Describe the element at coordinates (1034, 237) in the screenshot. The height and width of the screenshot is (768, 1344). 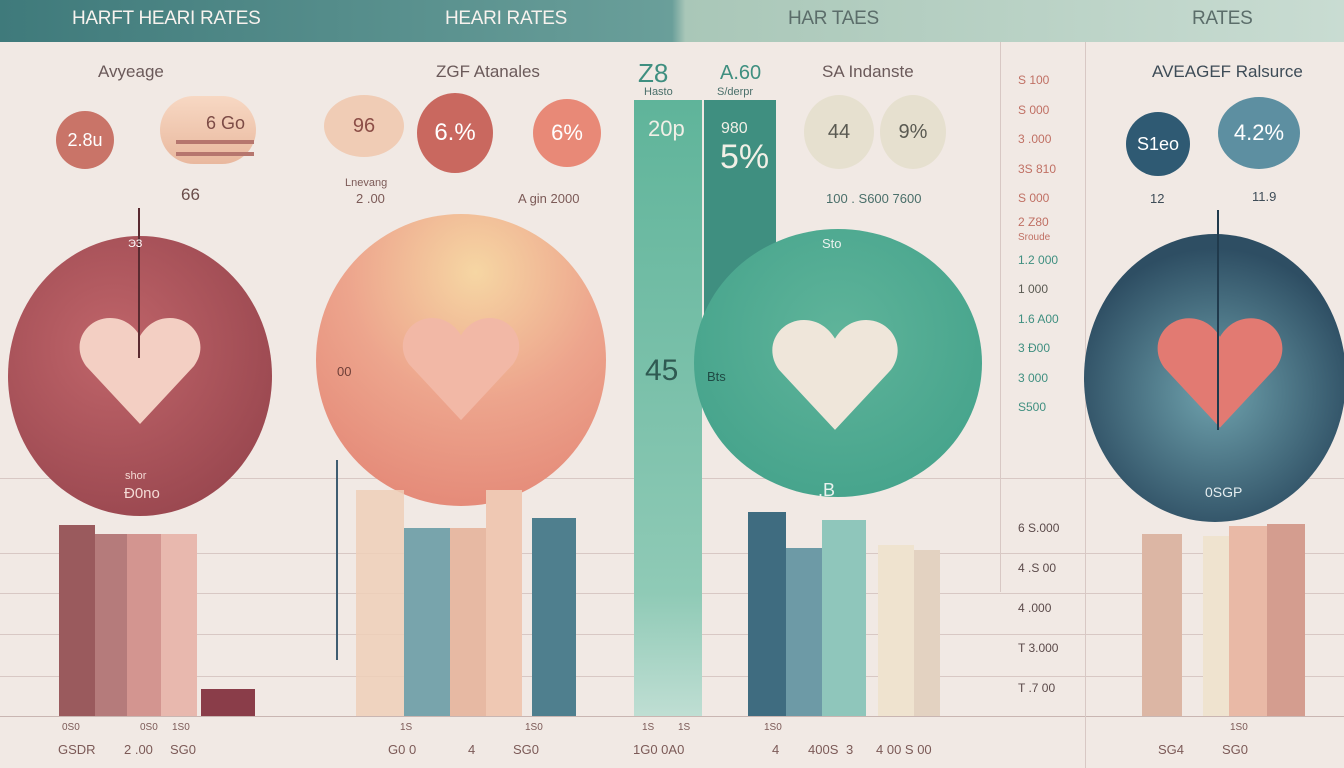
I see `scale-value: Sroude` at that location.